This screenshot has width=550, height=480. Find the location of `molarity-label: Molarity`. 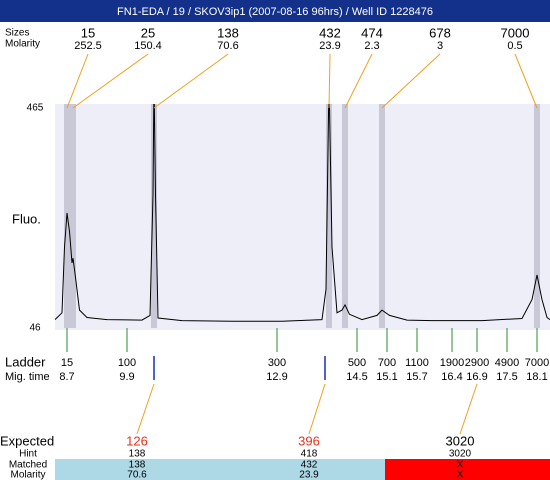

molarity-label: Molarity is located at coordinates (22, 44).